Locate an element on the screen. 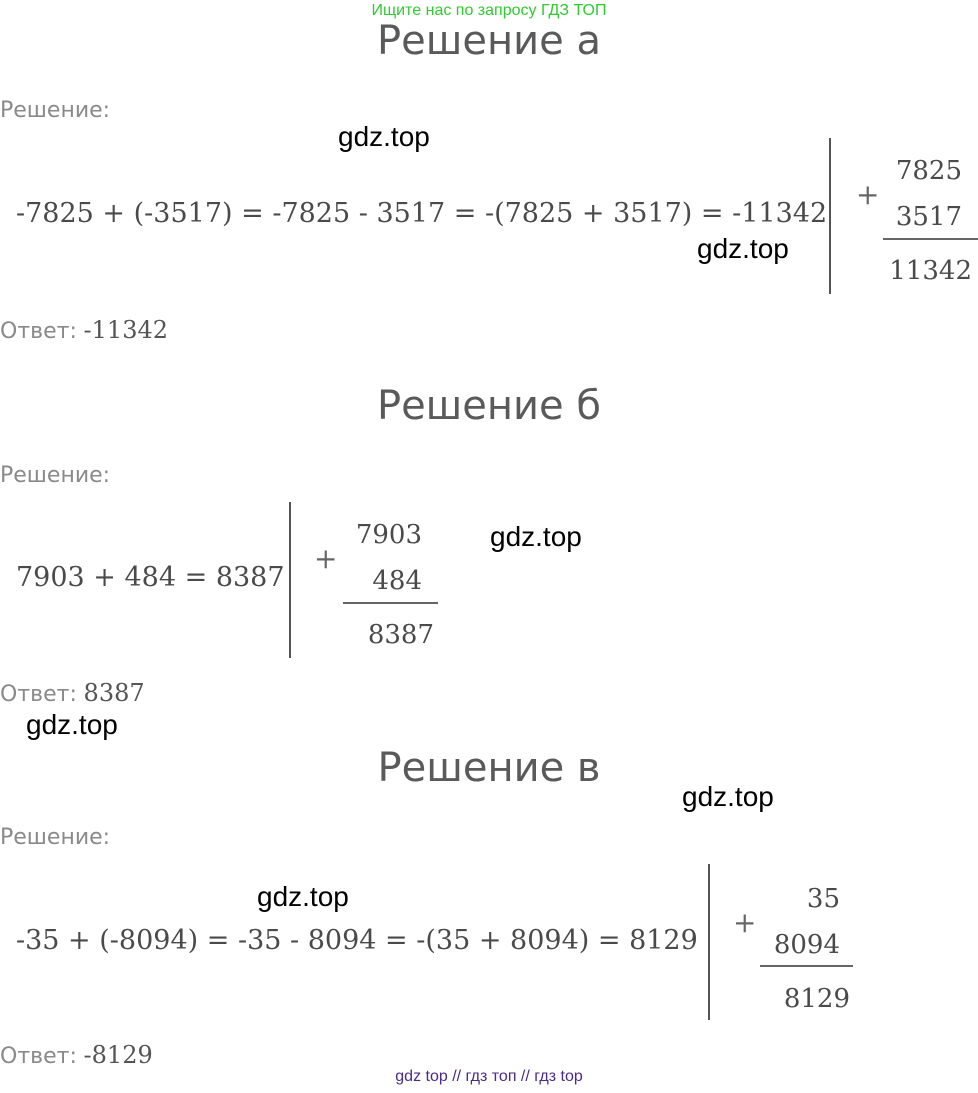 Image resolution: width=978 pixels, height=1093 pixels. section-b-equation: 7903 + 484 = 8387 is located at coordinates (150, 577).